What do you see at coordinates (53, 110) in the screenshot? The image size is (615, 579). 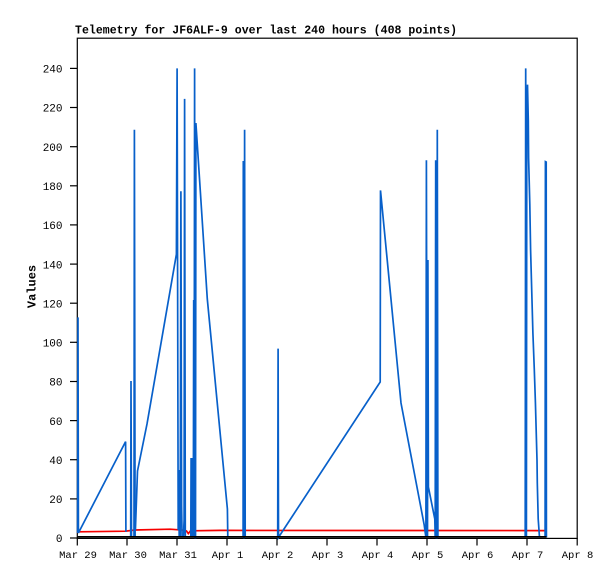 I see `svg-text: 220` at bounding box center [53, 110].